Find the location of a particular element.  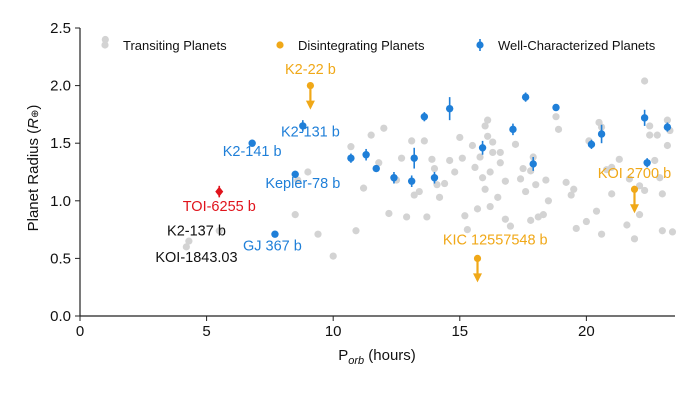

planet-label: K2-131 b is located at coordinates (310, 132).